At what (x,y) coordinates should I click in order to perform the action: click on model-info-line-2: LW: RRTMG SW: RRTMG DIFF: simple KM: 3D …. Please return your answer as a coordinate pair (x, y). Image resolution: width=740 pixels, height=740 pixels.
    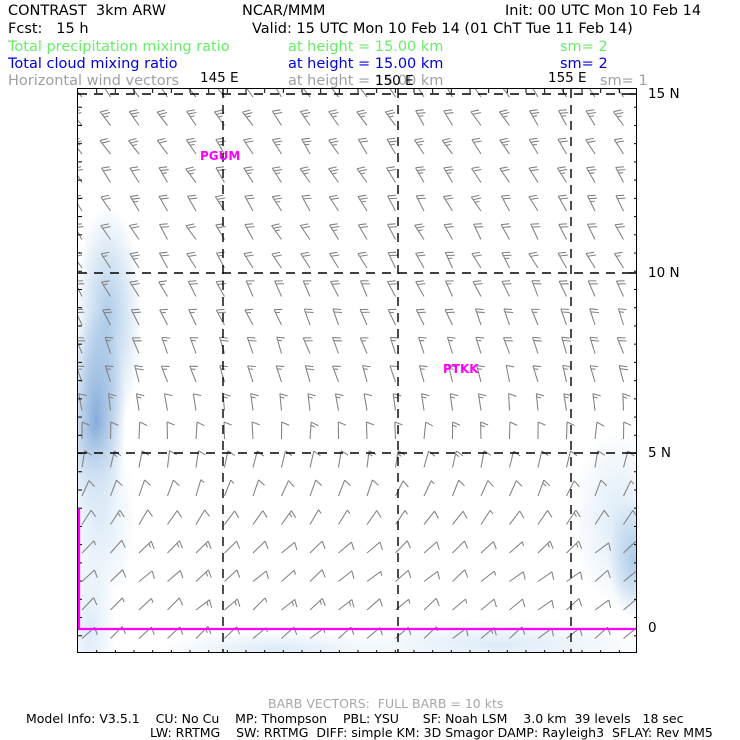
    Looking at the image, I should click on (431, 732).